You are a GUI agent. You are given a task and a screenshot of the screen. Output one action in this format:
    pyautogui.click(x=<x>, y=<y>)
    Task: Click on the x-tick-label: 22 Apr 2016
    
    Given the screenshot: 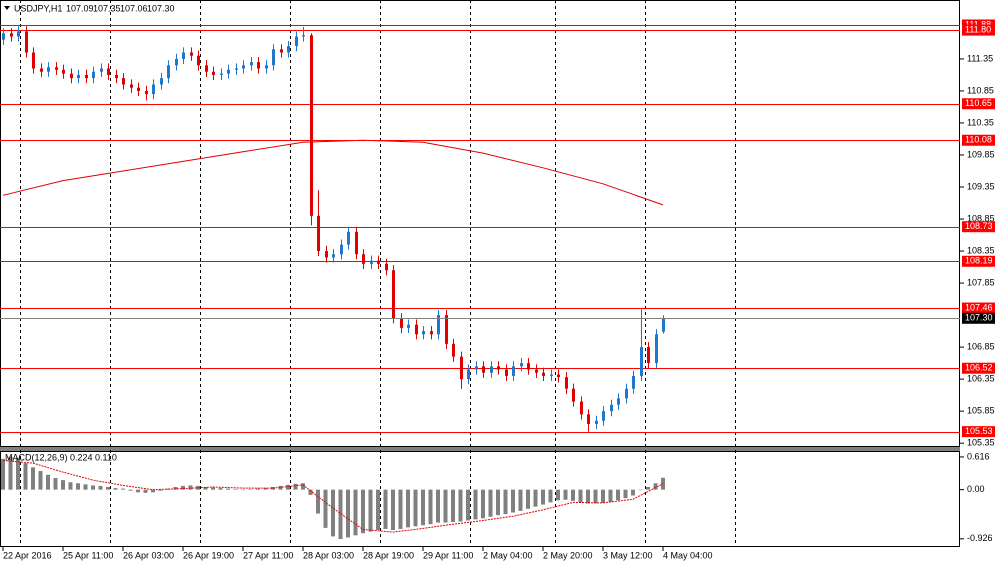 What is the action you would take?
    pyautogui.click(x=27, y=555)
    